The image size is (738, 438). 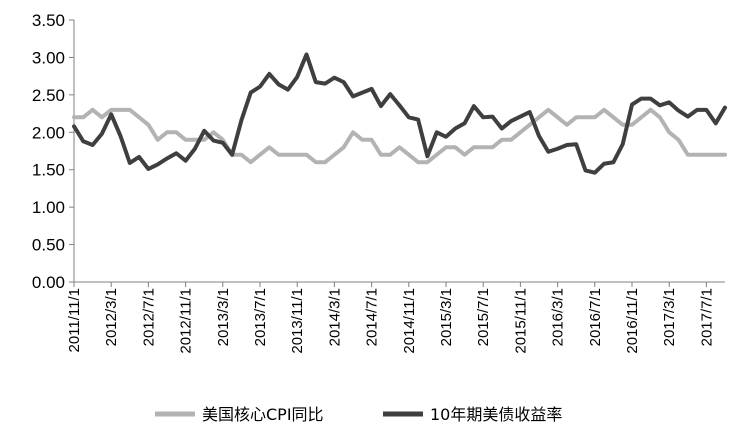 I want to click on y-tick-label: 3.50, so click(x=48, y=20).